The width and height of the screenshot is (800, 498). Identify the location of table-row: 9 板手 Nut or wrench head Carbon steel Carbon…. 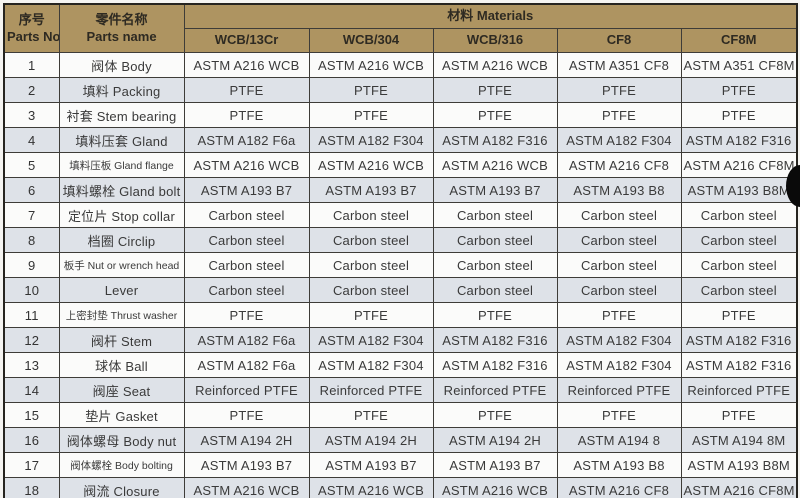
(400, 265).